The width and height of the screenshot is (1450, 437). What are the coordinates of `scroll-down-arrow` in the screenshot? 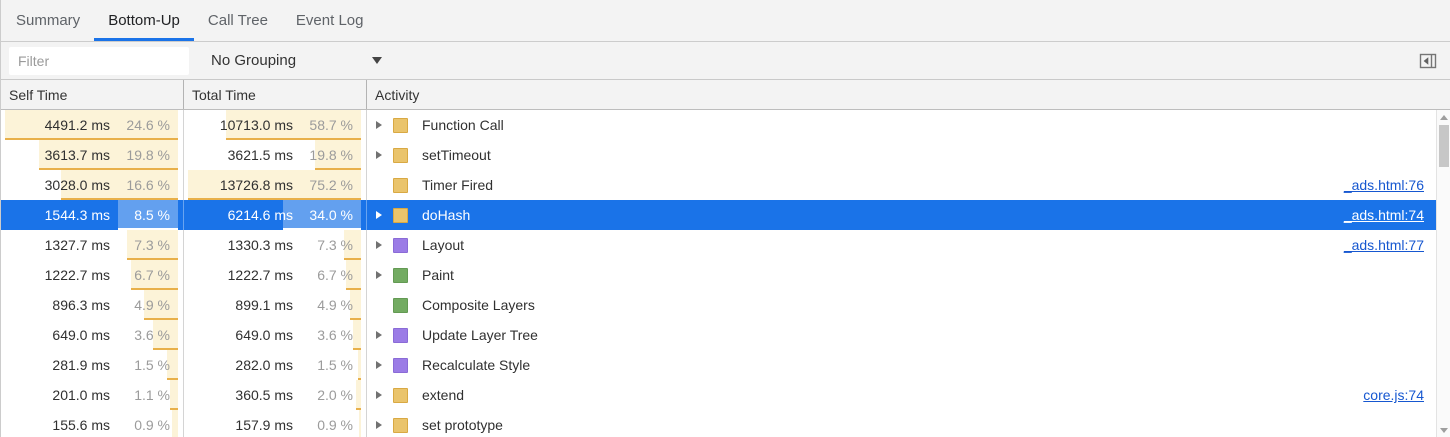 It's located at (1443, 430).